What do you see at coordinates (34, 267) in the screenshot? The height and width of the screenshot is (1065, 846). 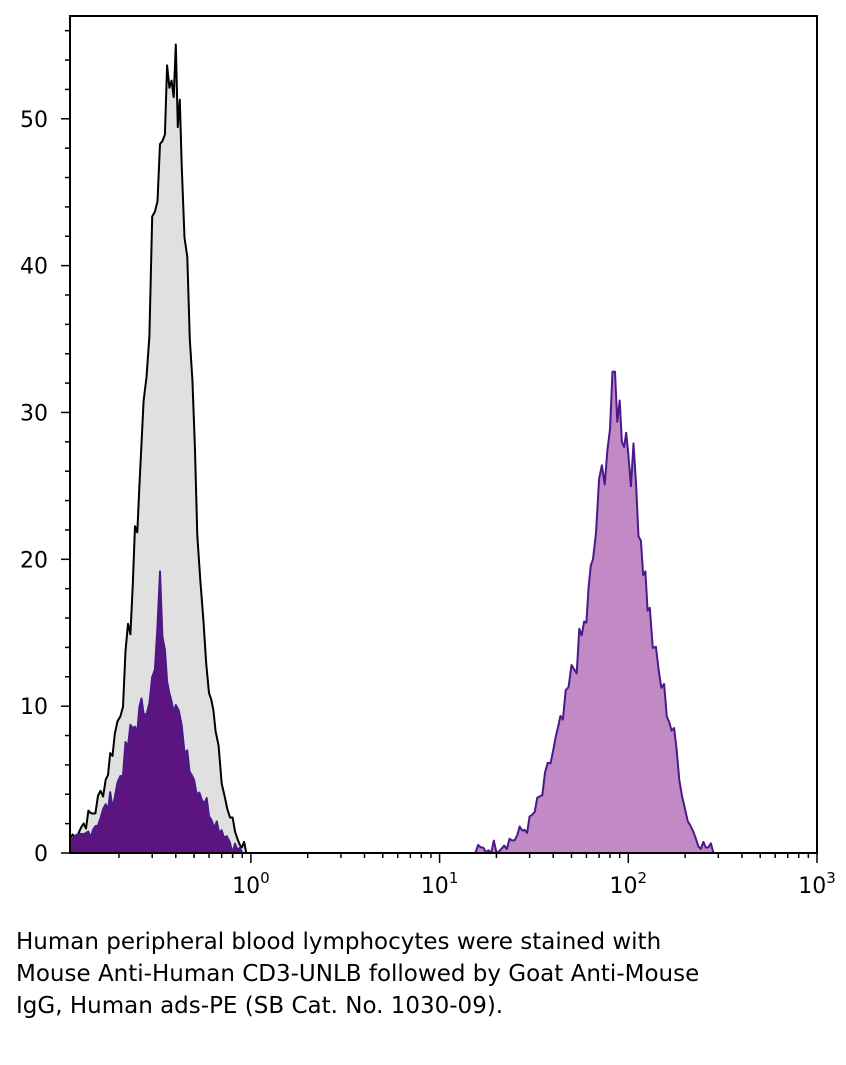 I see `y-tick-label: 40` at bounding box center [34, 267].